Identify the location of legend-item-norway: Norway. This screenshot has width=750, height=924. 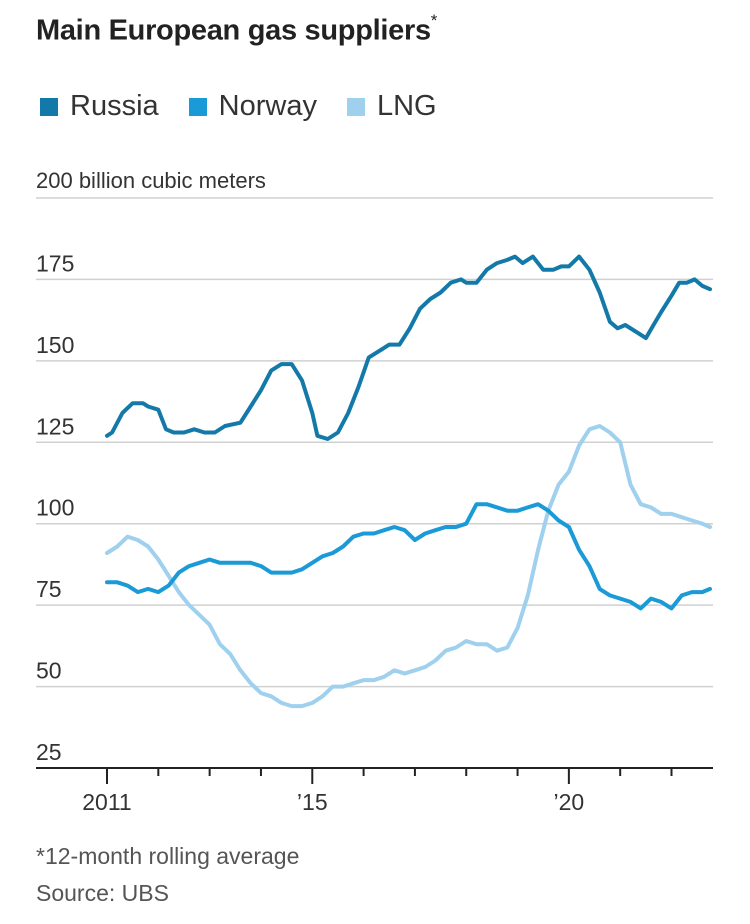
(252, 106).